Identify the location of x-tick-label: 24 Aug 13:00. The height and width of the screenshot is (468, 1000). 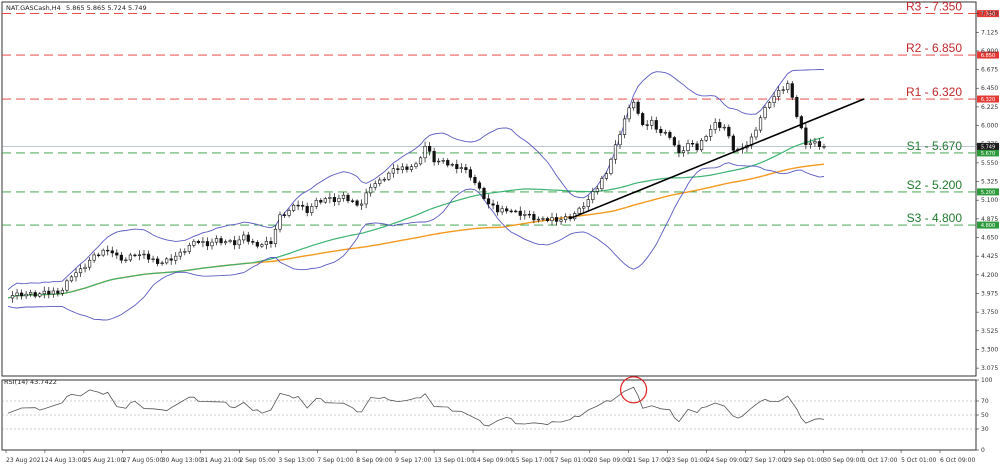
(65, 460).